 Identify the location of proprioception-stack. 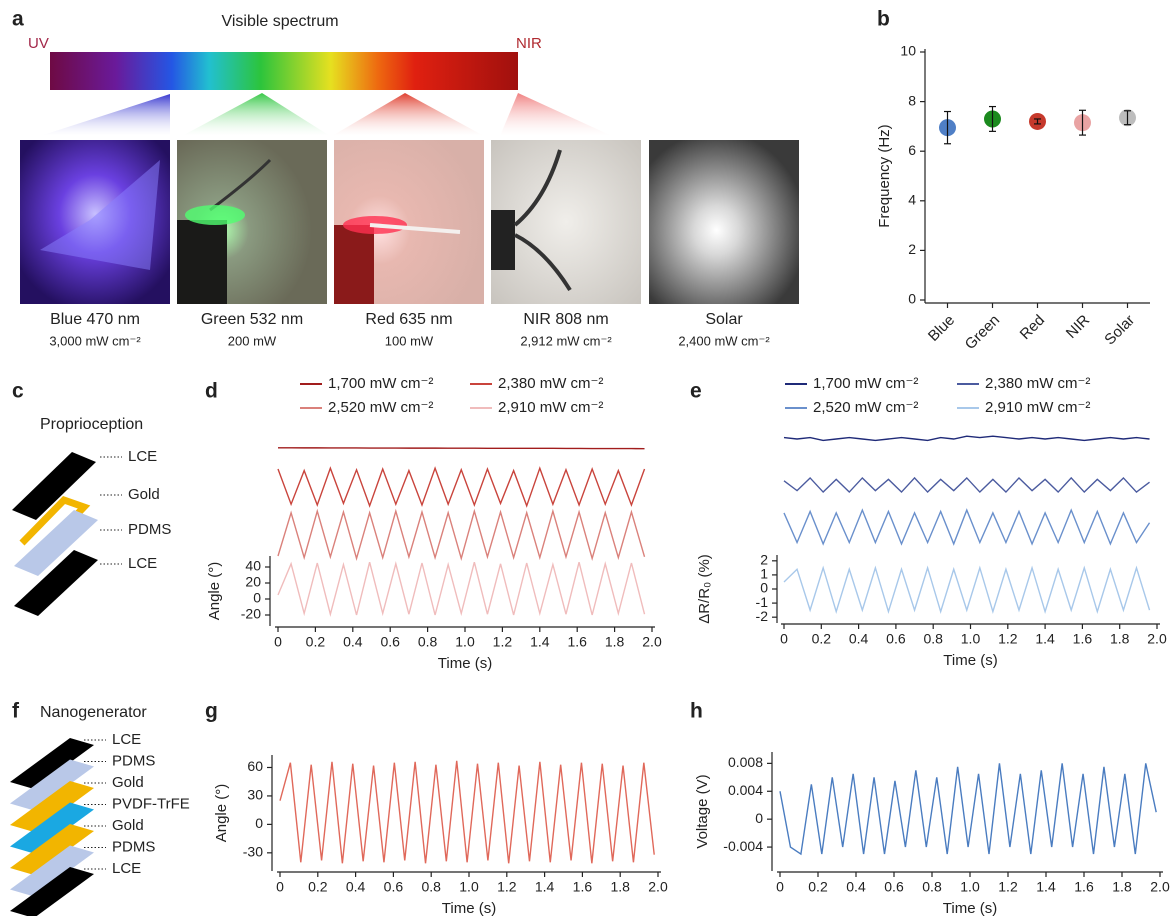
(55, 534).